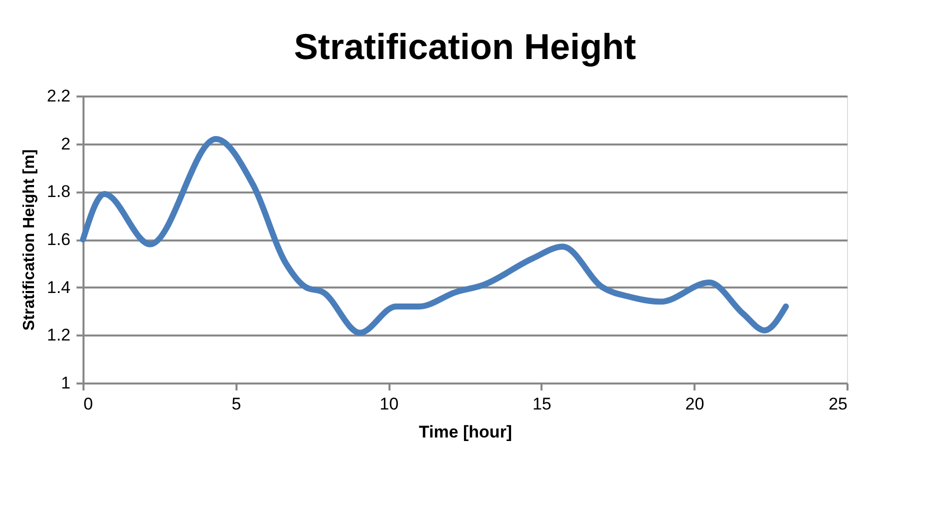 The width and height of the screenshot is (934, 528). What do you see at coordinates (65, 383) in the screenshot?
I see `y-tick-label: 1` at bounding box center [65, 383].